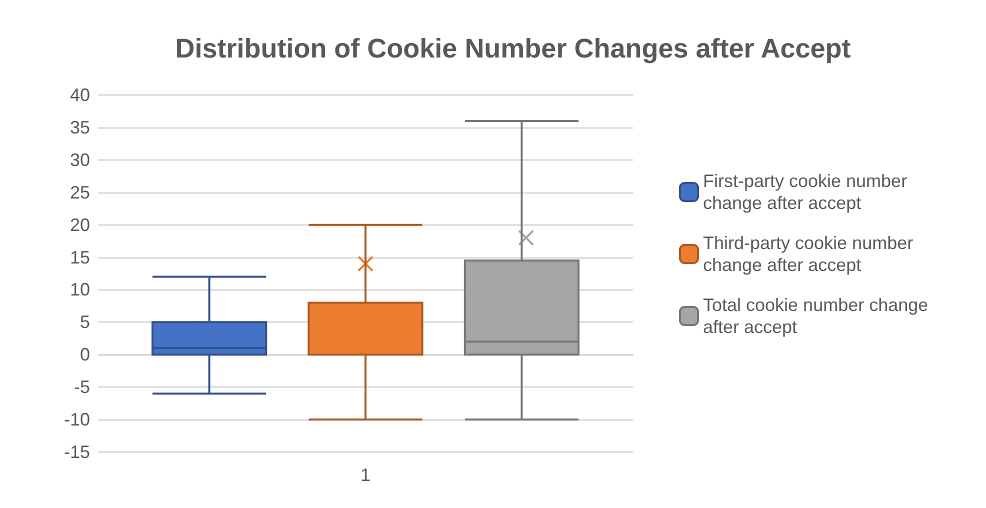 This screenshot has height=508, width=986. What do you see at coordinates (80, 224) in the screenshot?
I see `y-tick-label: 20` at bounding box center [80, 224].